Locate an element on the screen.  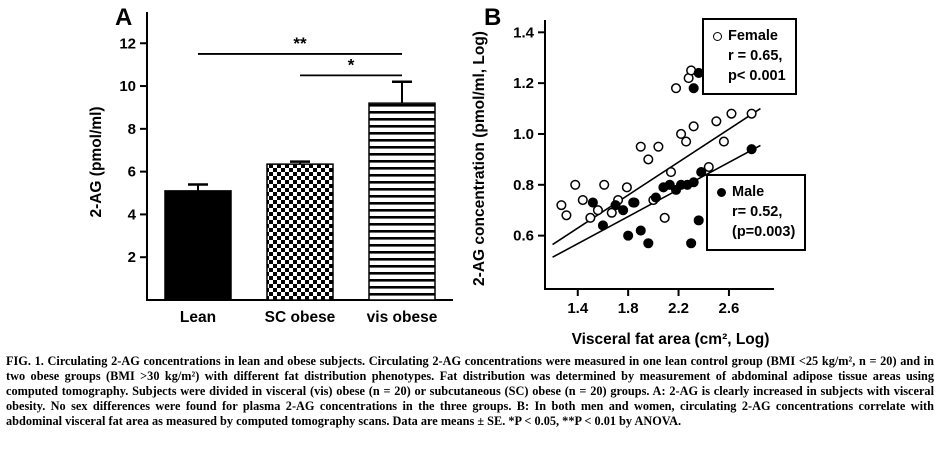
female-legend-box: Female r = 0.65, p< 0.001 is located at coordinates (749, 56).